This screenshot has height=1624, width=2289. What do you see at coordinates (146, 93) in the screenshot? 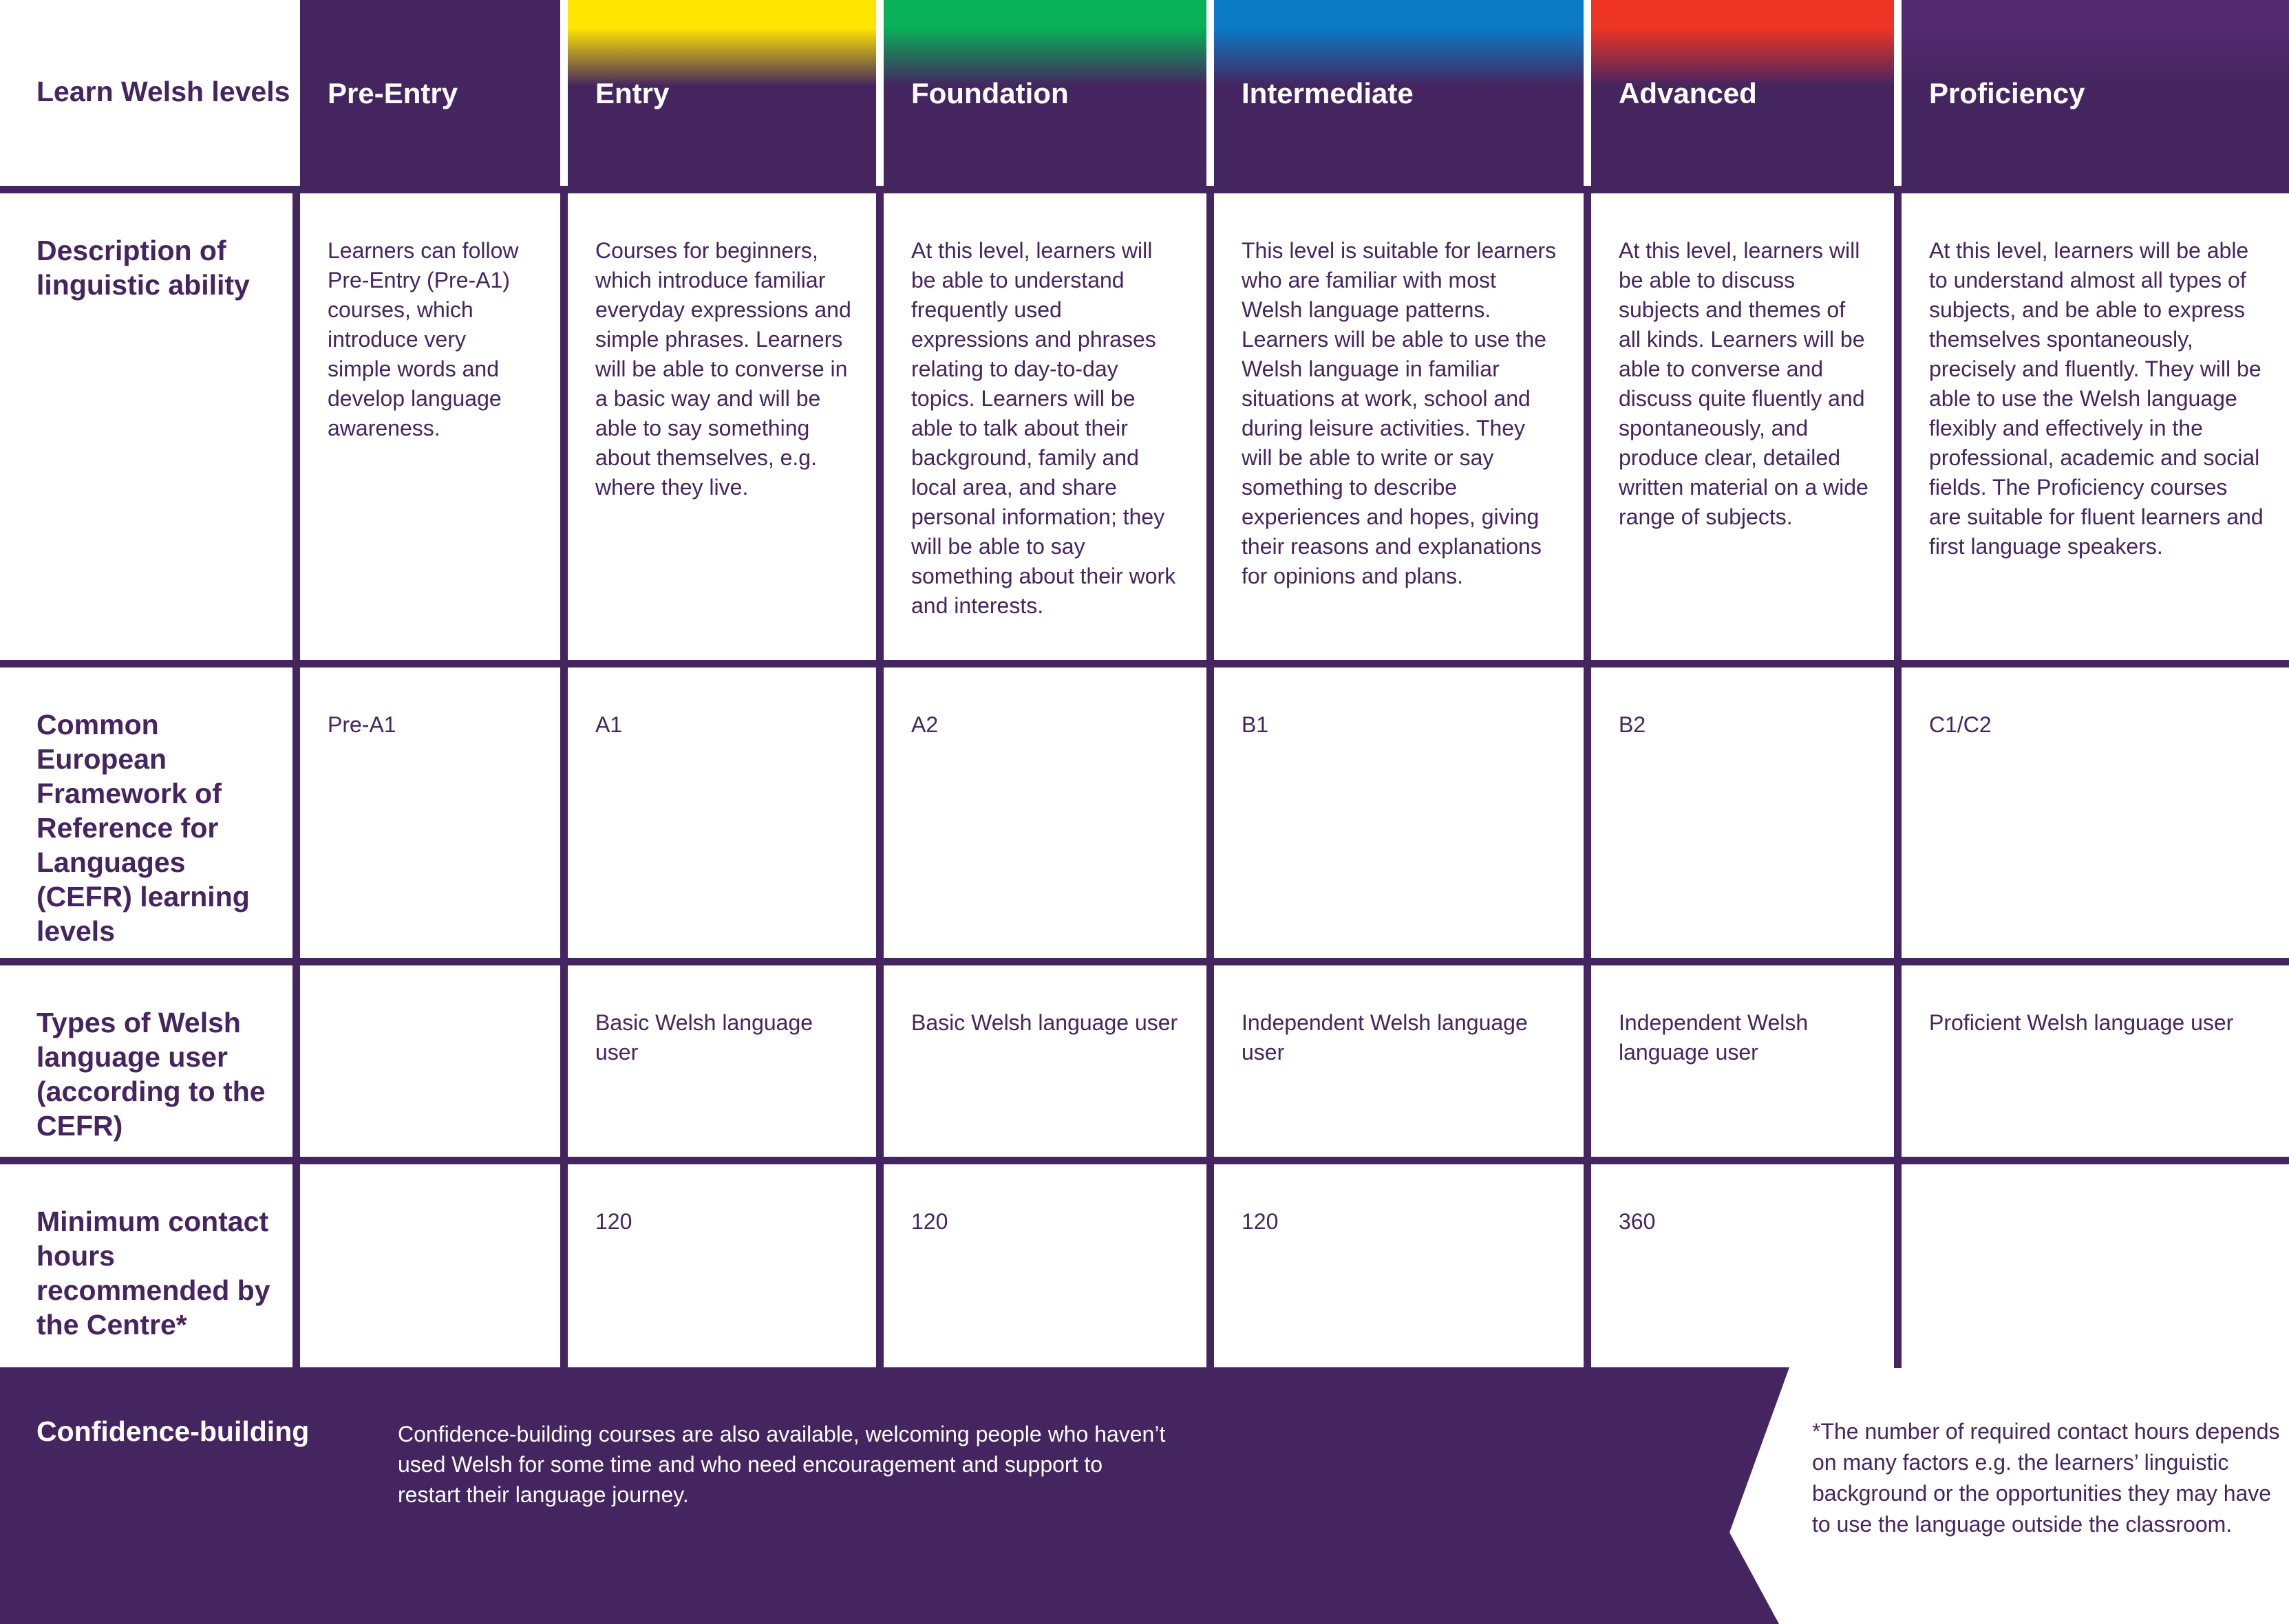
I see `header-label: Learn Welsh levels` at bounding box center [146, 93].